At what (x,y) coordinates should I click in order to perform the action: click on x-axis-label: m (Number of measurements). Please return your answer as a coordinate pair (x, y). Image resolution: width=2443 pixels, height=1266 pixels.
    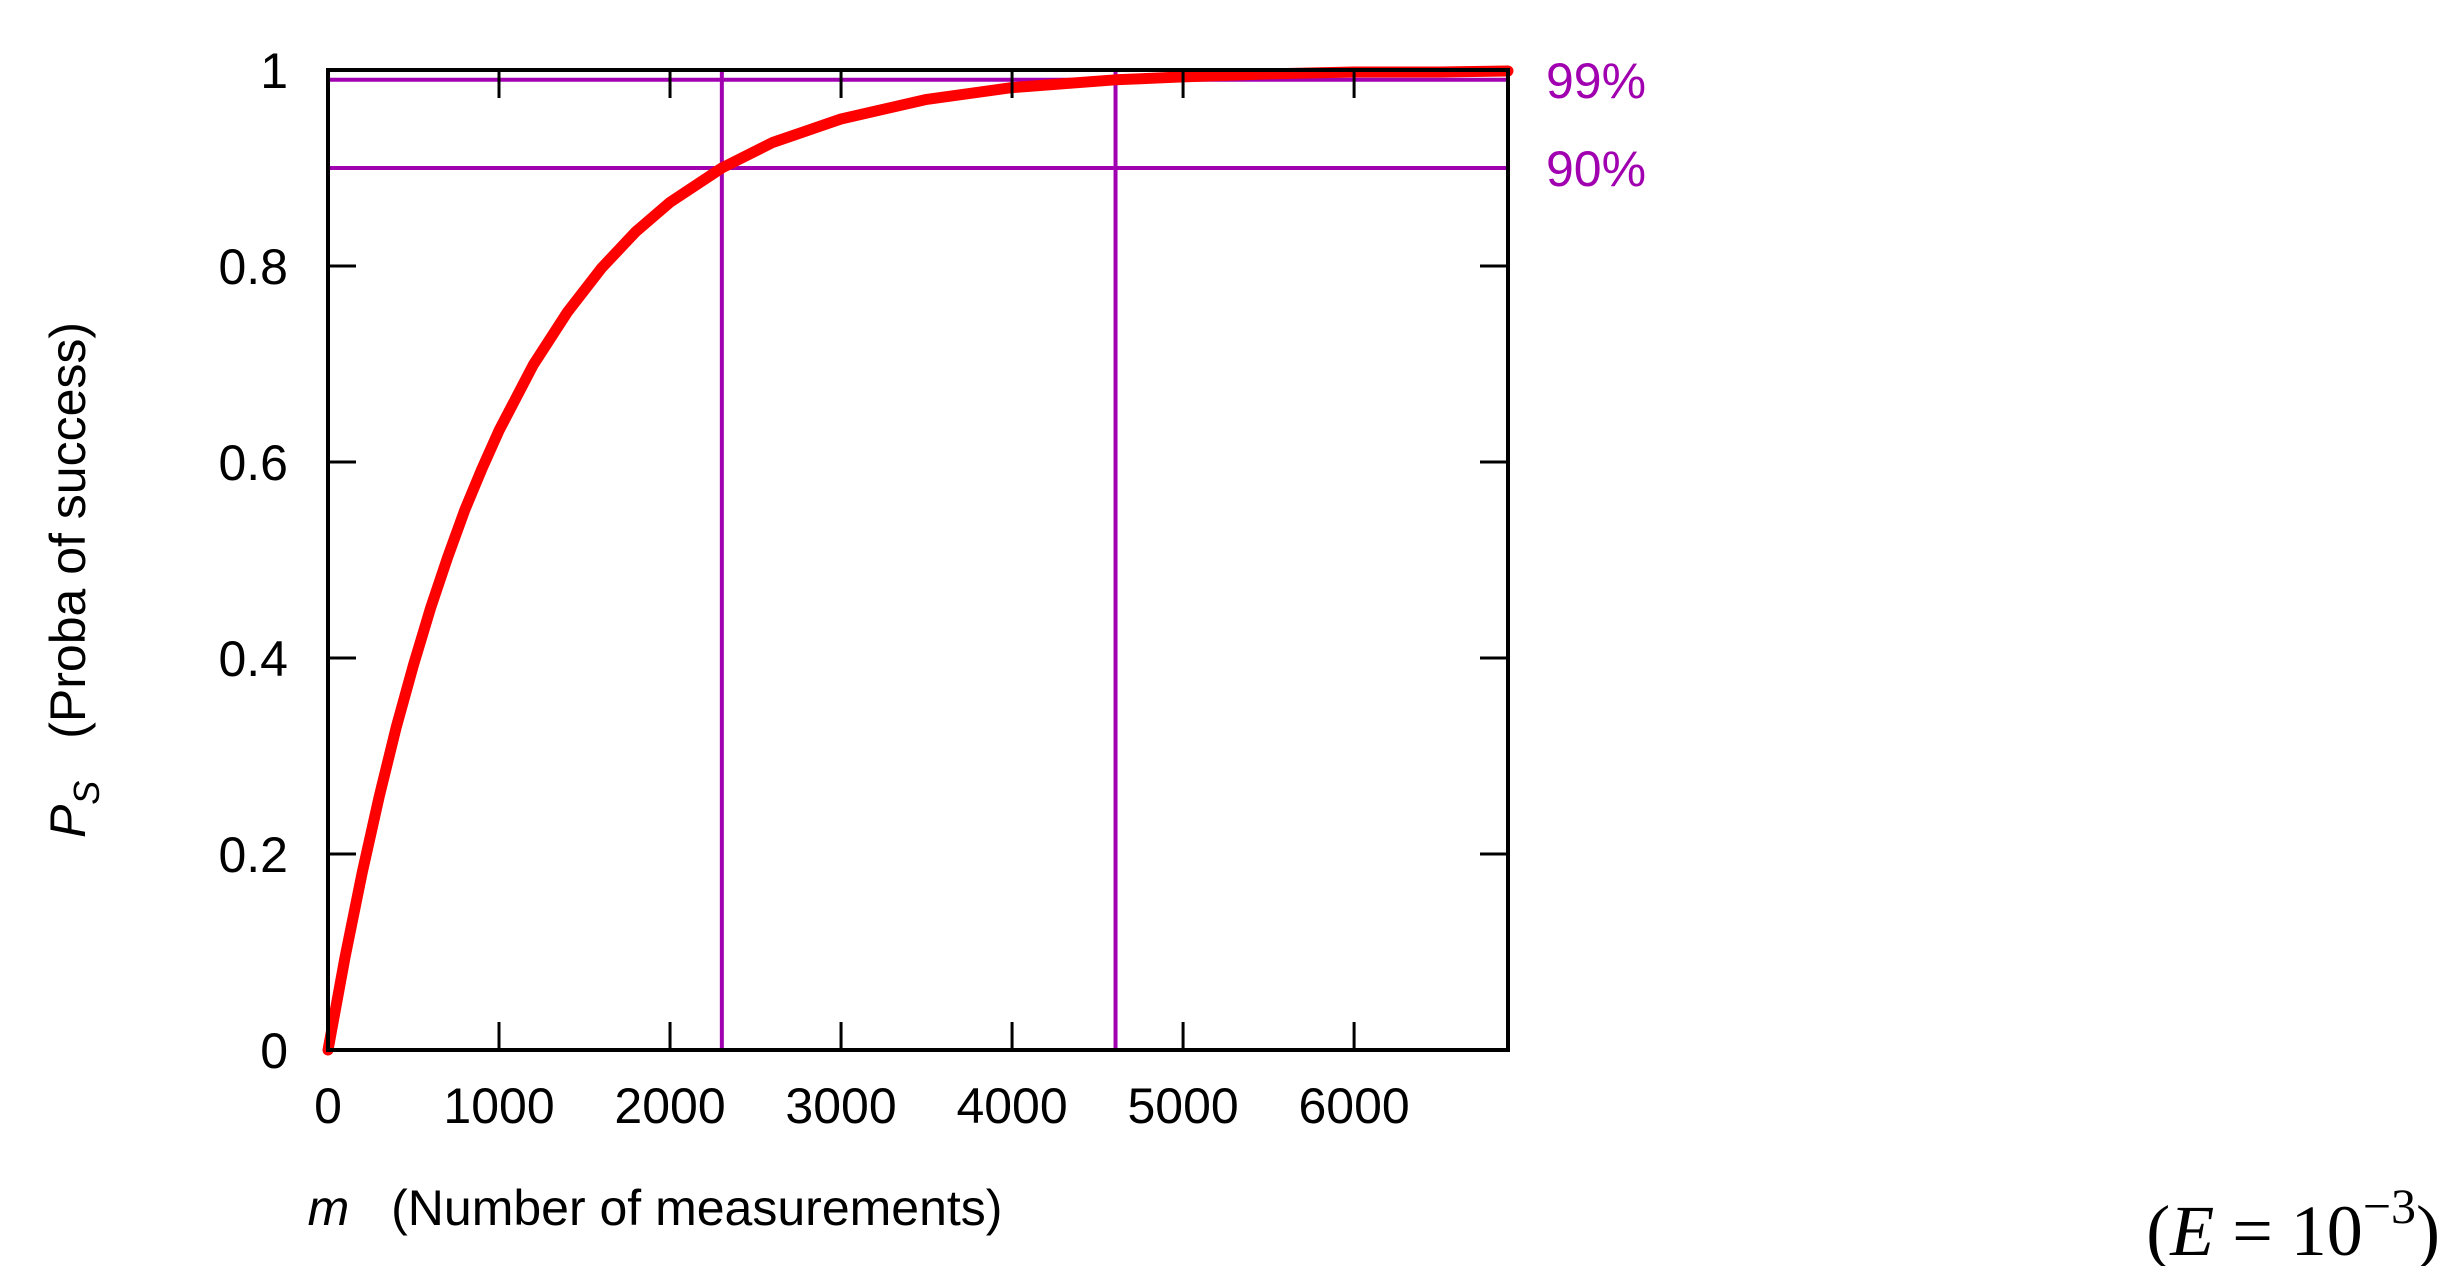
    Looking at the image, I should click on (655, 1208).